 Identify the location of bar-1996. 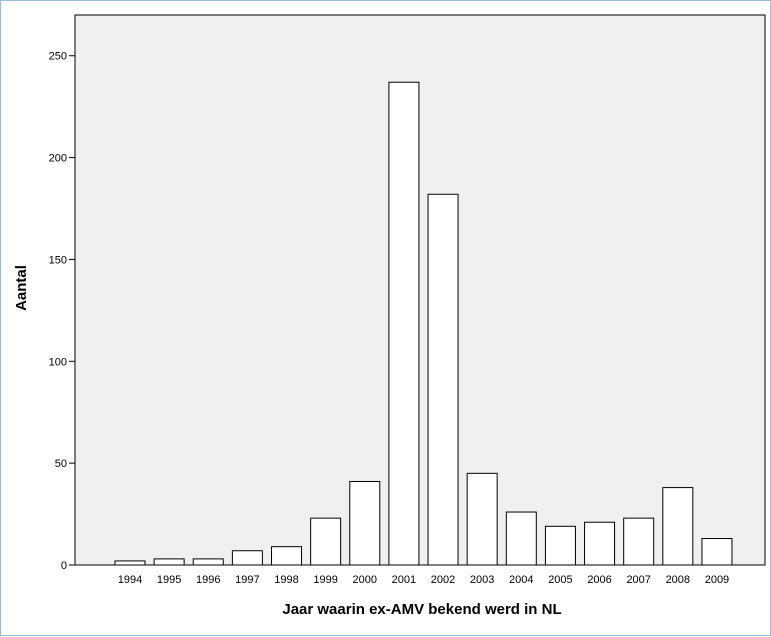
(208, 562).